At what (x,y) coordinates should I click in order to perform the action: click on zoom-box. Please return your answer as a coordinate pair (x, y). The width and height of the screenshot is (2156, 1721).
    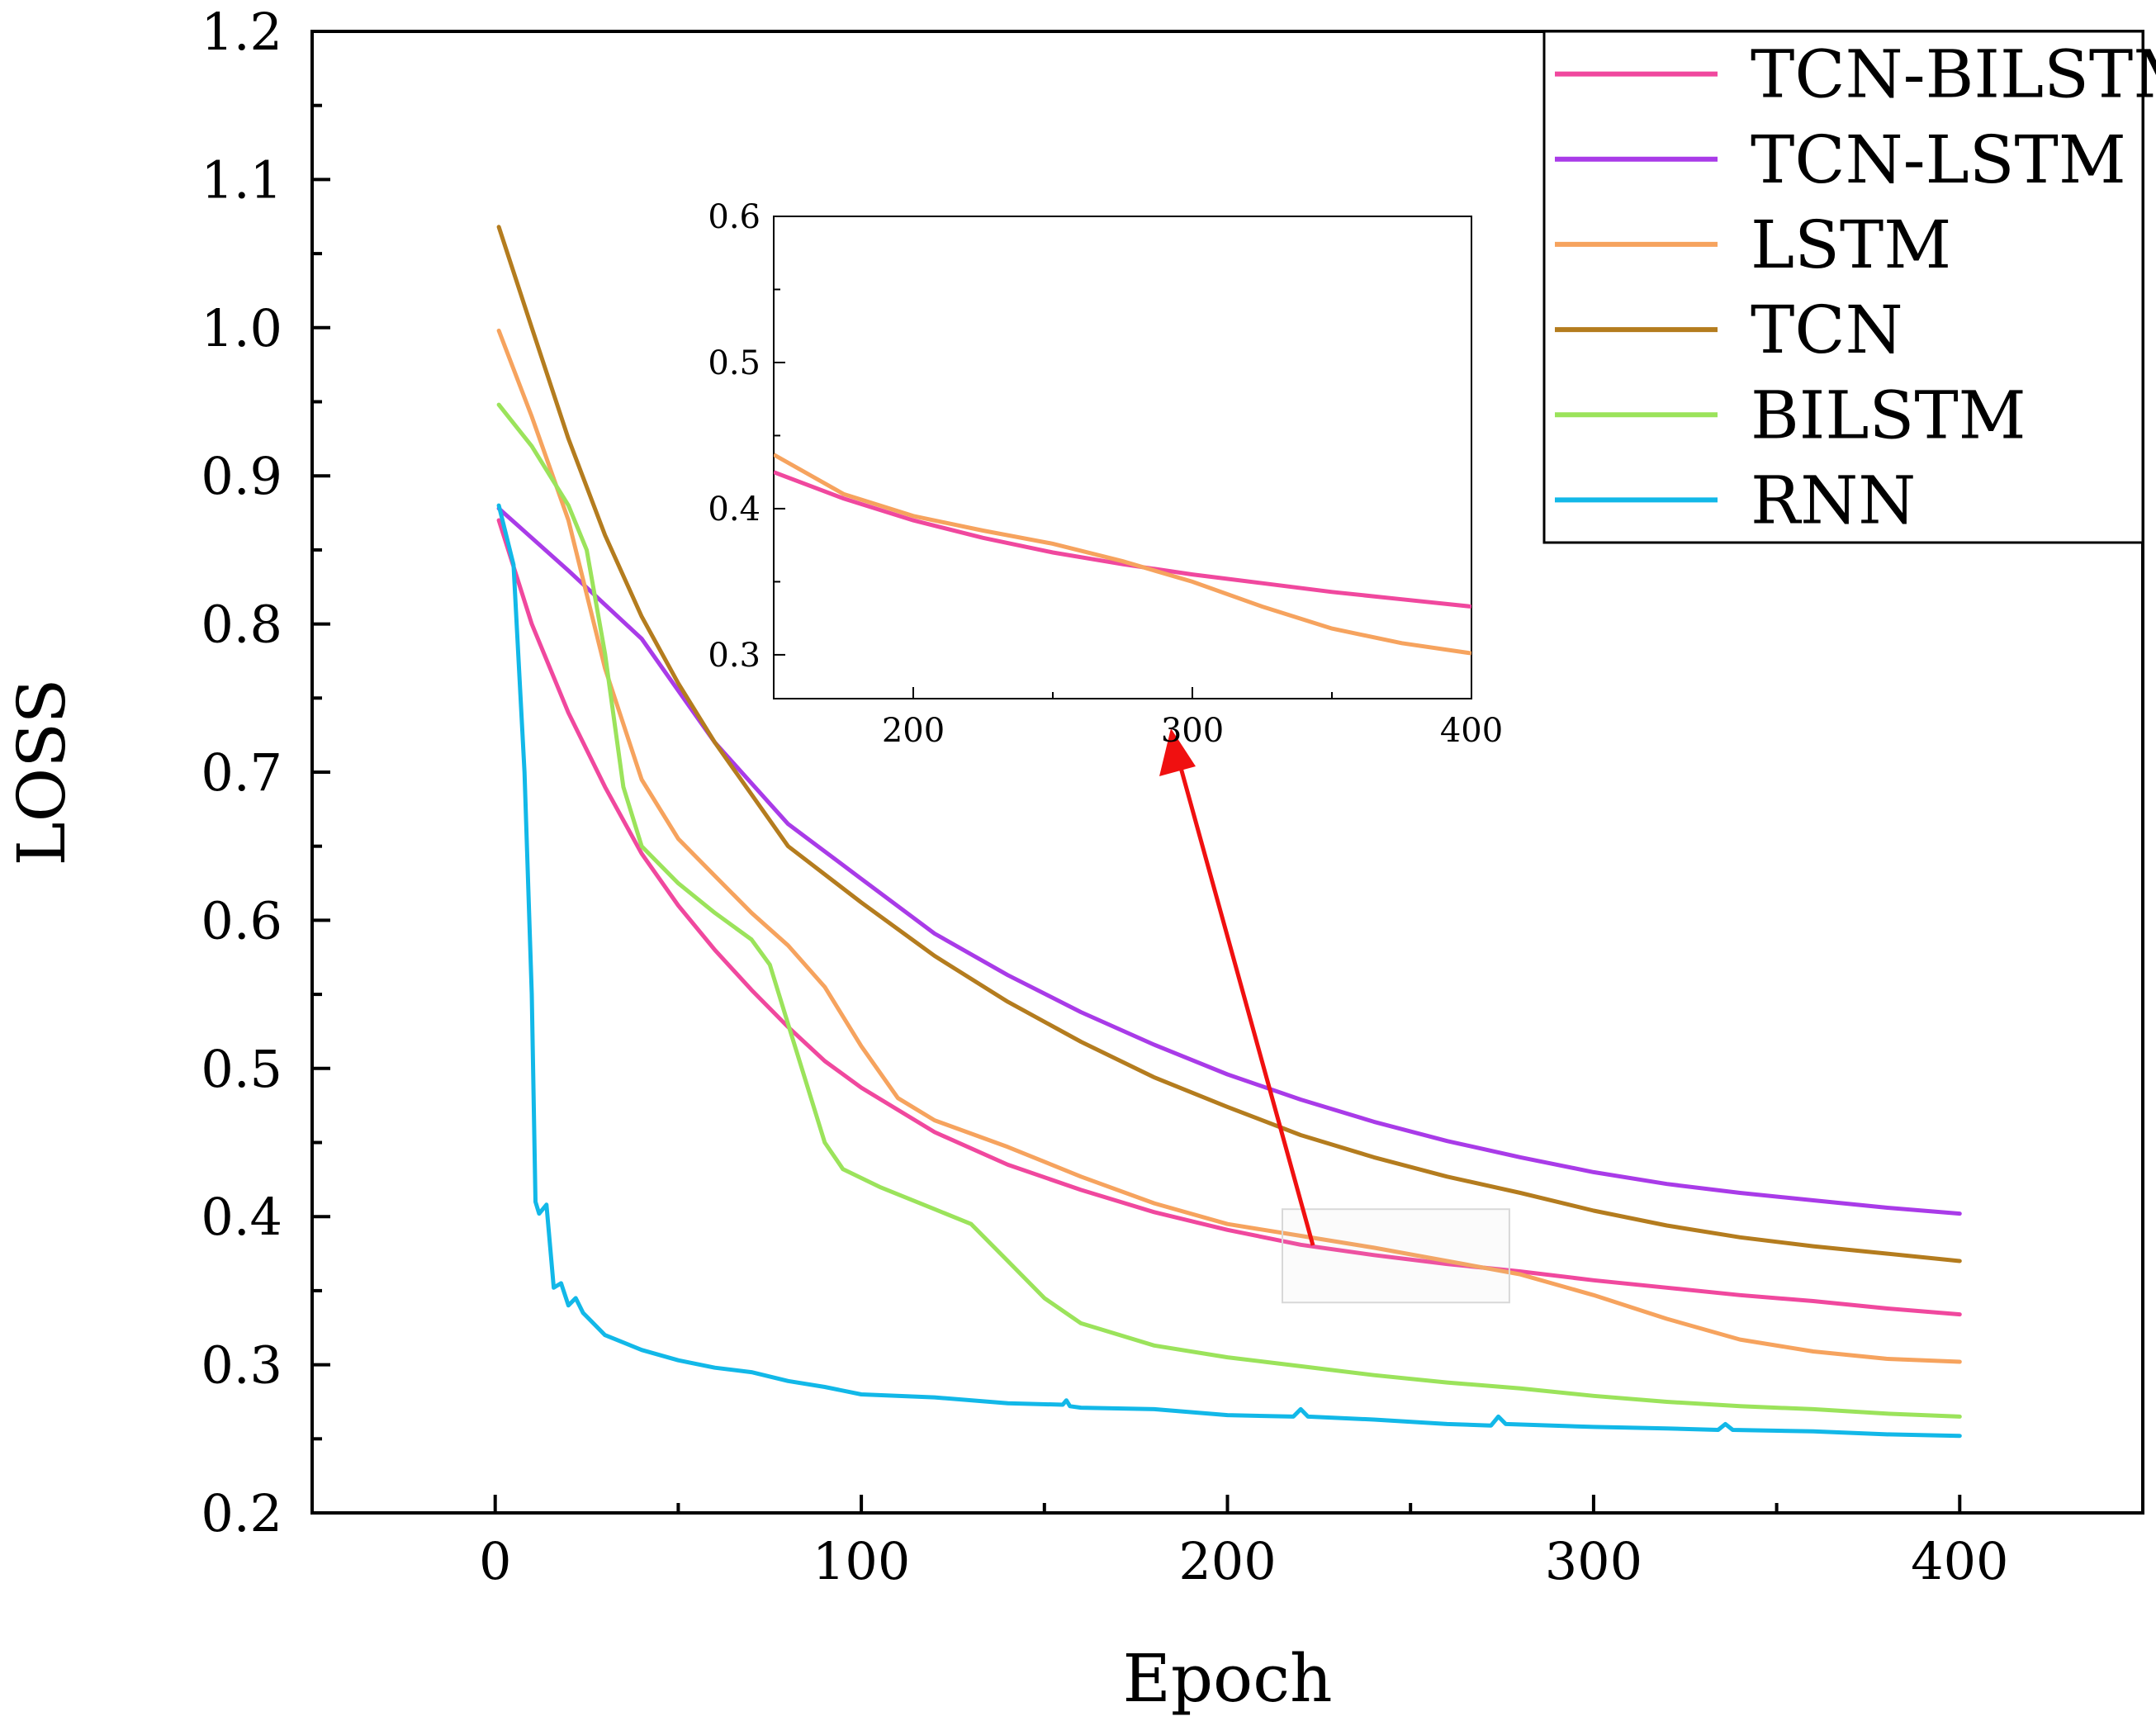
    Looking at the image, I should click on (1396, 1256).